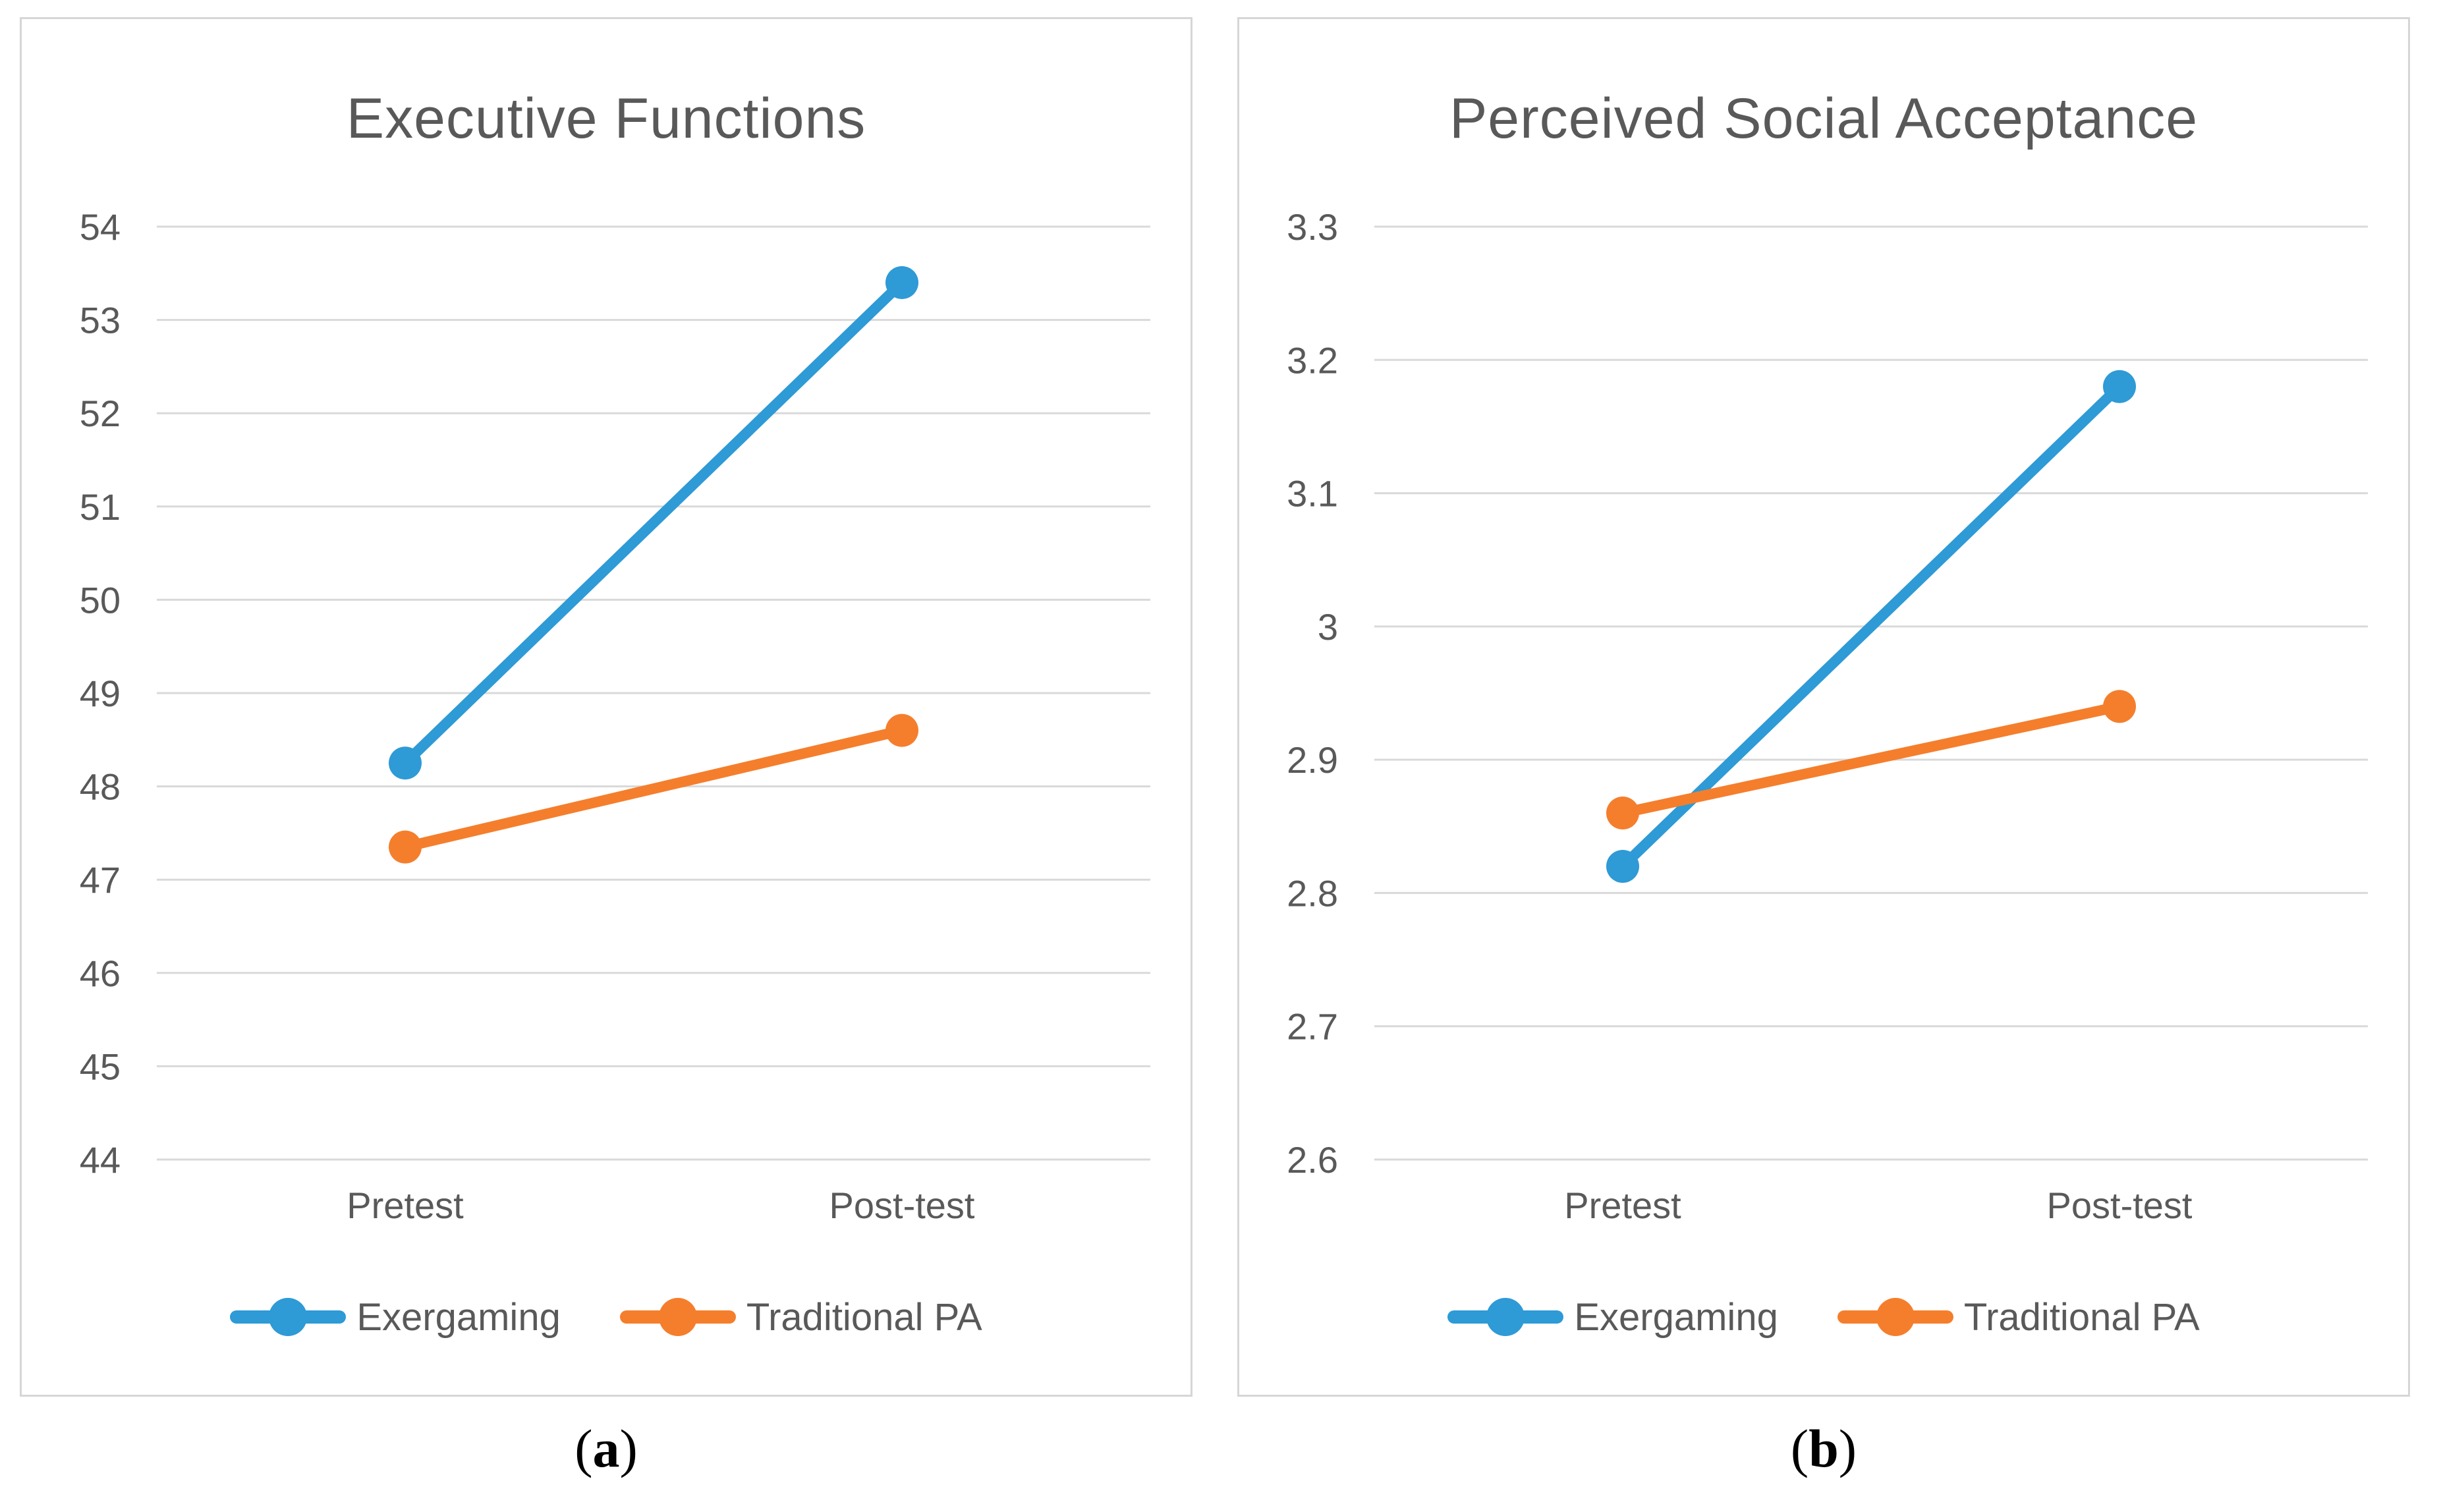 Image resolution: width=2439 pixels, height=1512 pixels. Describe the element at coordinates (101, 787) in the screenshot. I see `y-tick-label: 48` at that location.